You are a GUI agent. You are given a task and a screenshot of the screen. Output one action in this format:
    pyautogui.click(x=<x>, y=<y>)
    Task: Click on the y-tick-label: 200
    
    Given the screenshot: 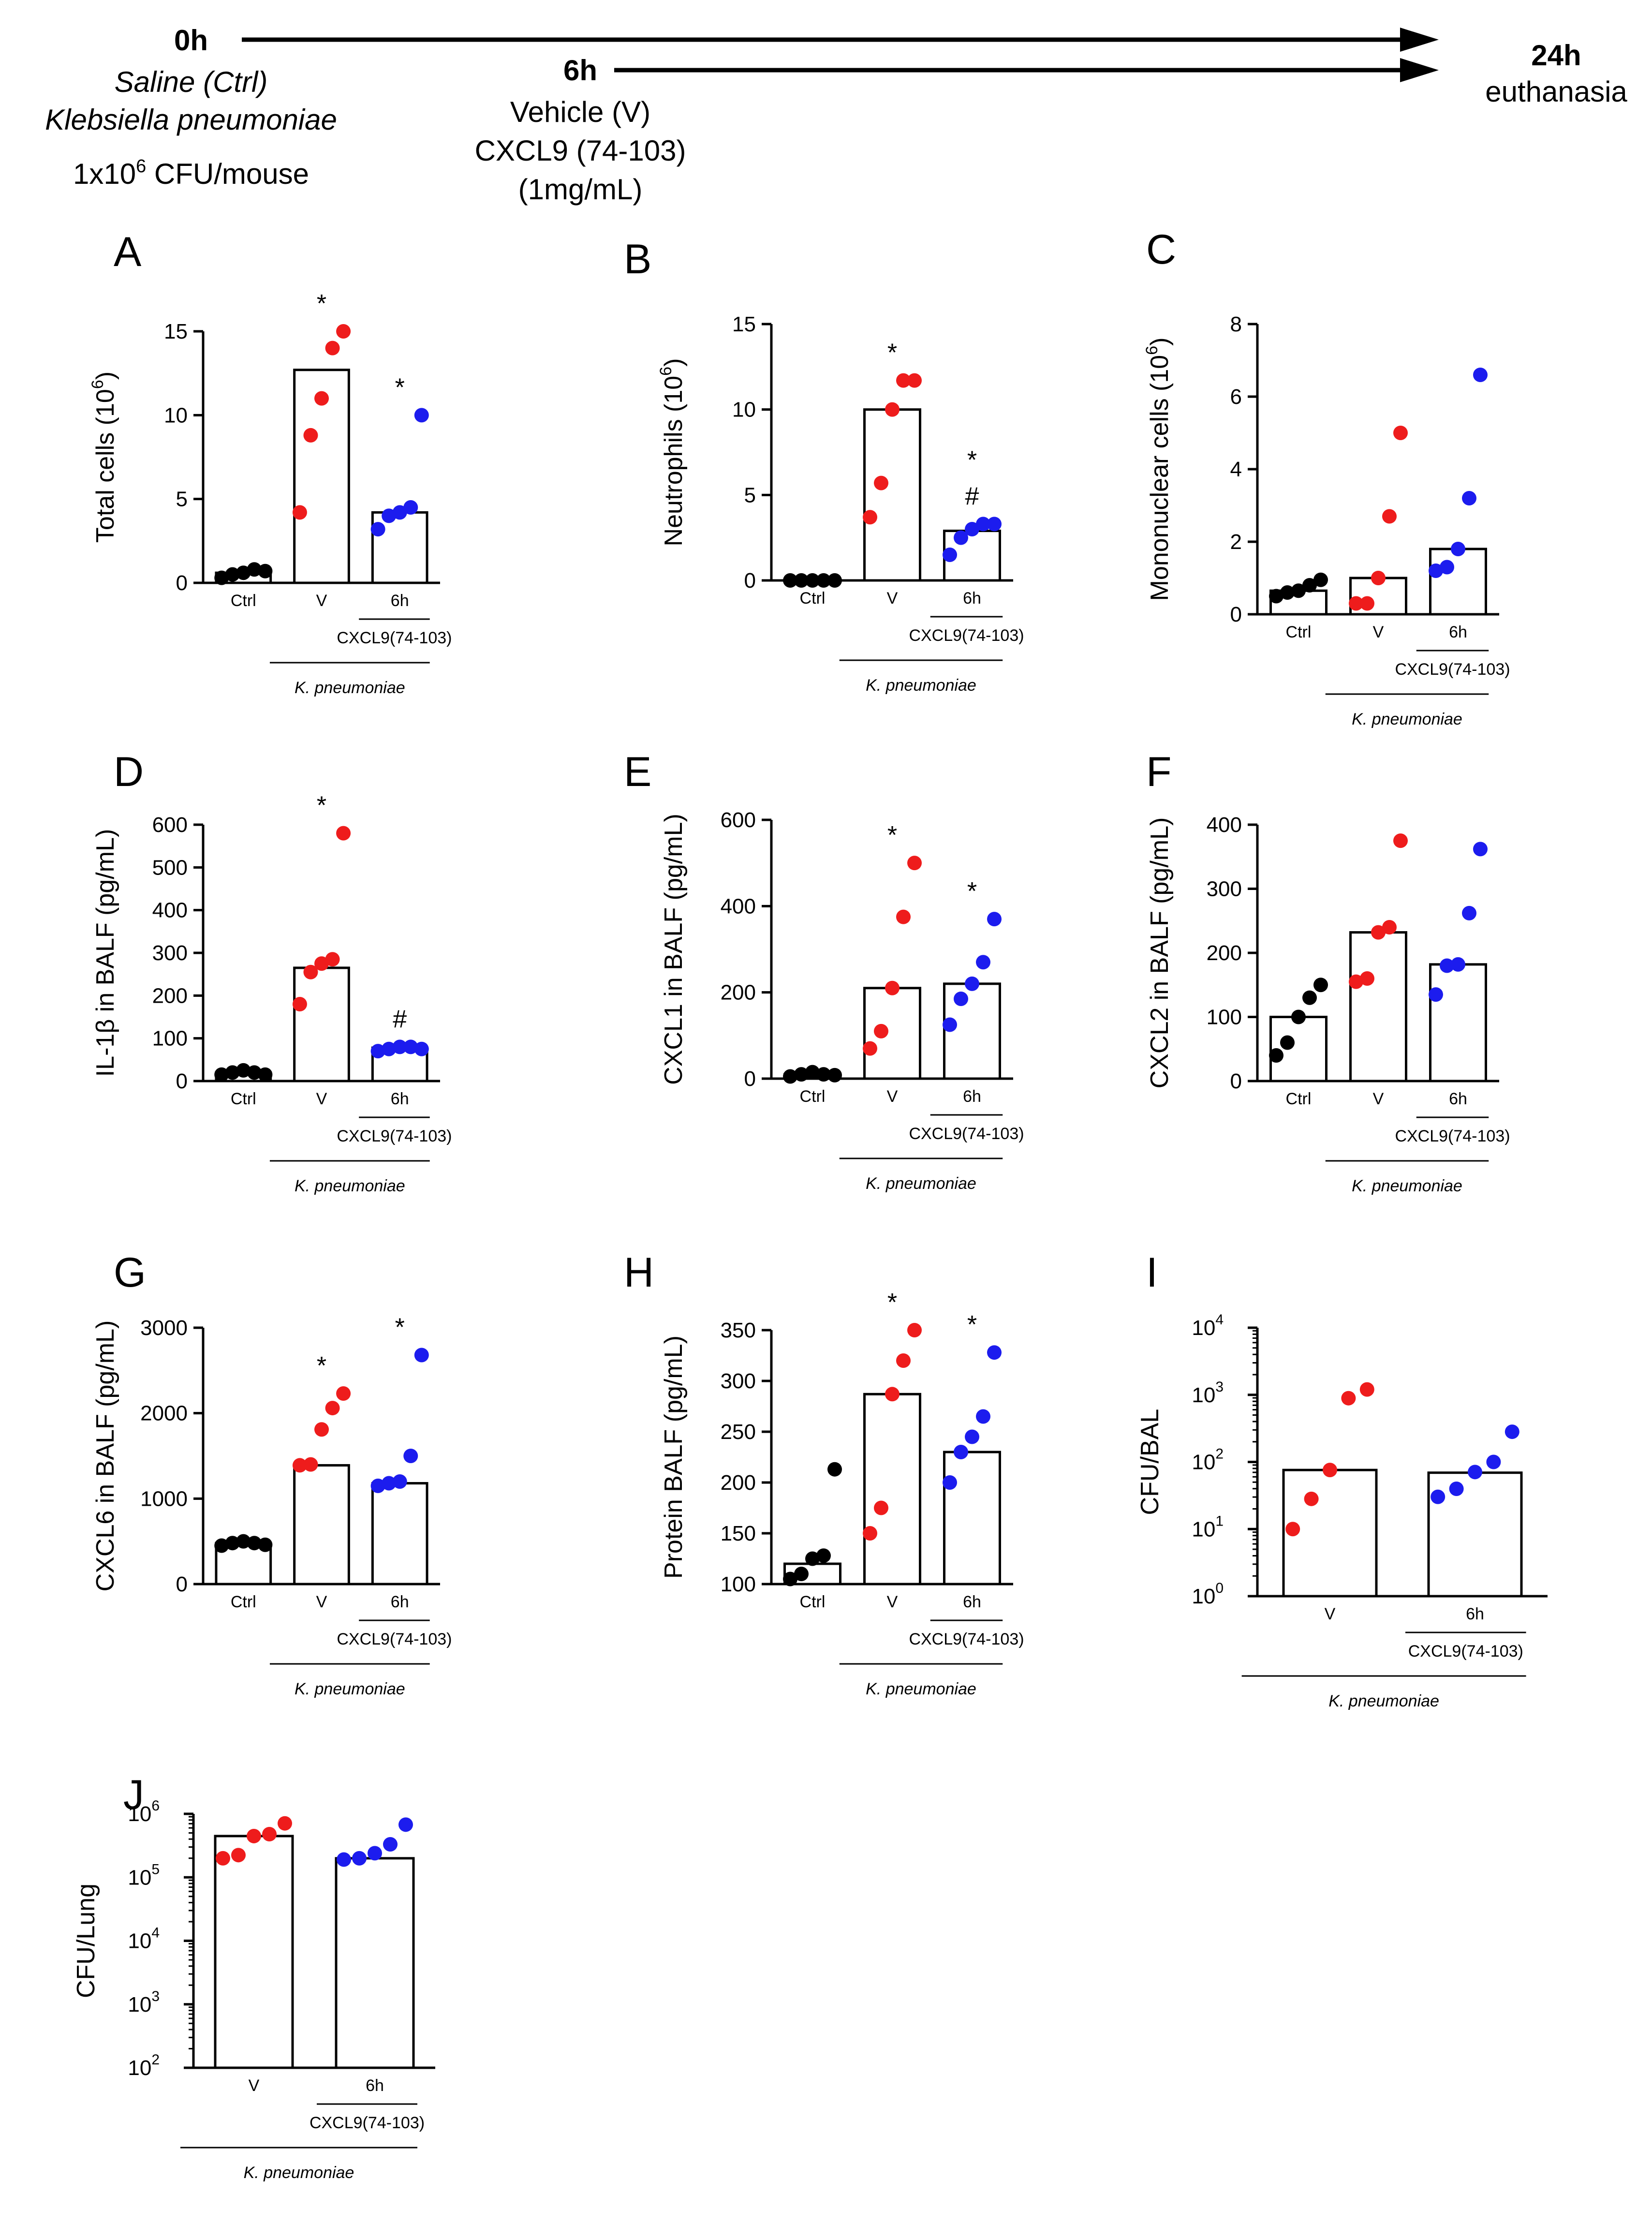 What is the action you would take?
    pyautogui.click(x=738, y=993)
    